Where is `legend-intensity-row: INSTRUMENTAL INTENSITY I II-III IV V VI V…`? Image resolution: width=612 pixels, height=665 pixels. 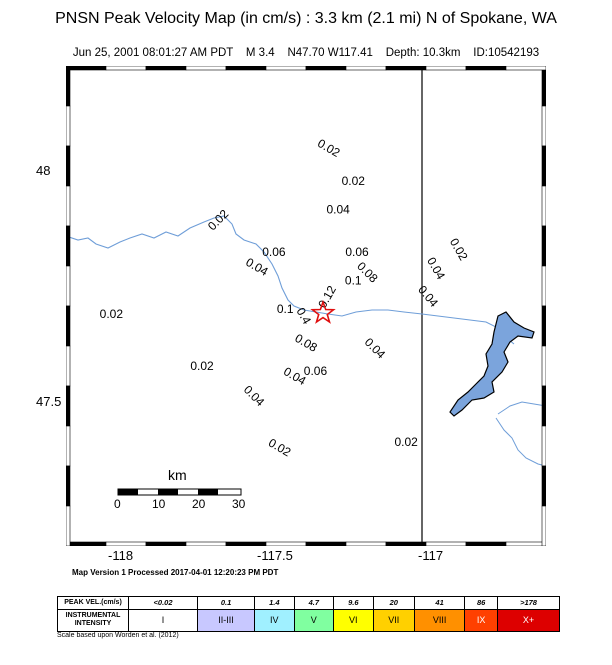
legend-intensity-row: INSTRUMENTAL INTENSITY I II-III IV V VI V… is located at coordinates (308, 620).